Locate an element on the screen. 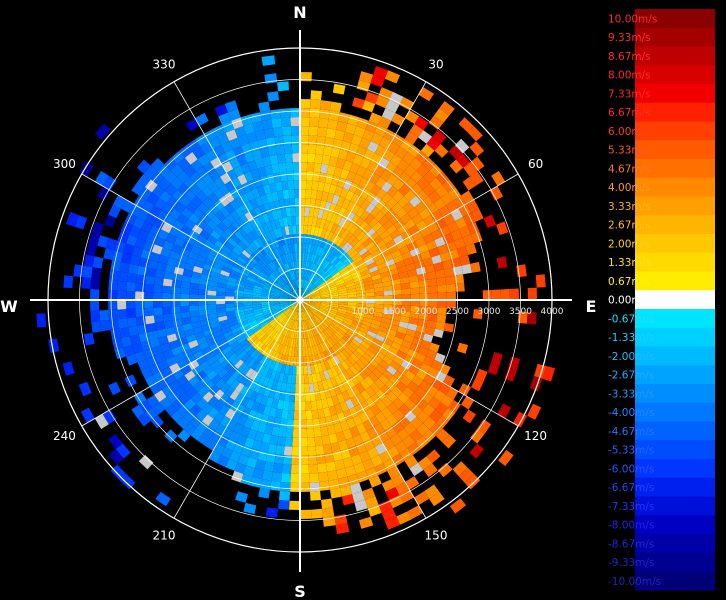 The image size is (726, 600). cardinal-label-east: E is located at coordinates (591, 306).